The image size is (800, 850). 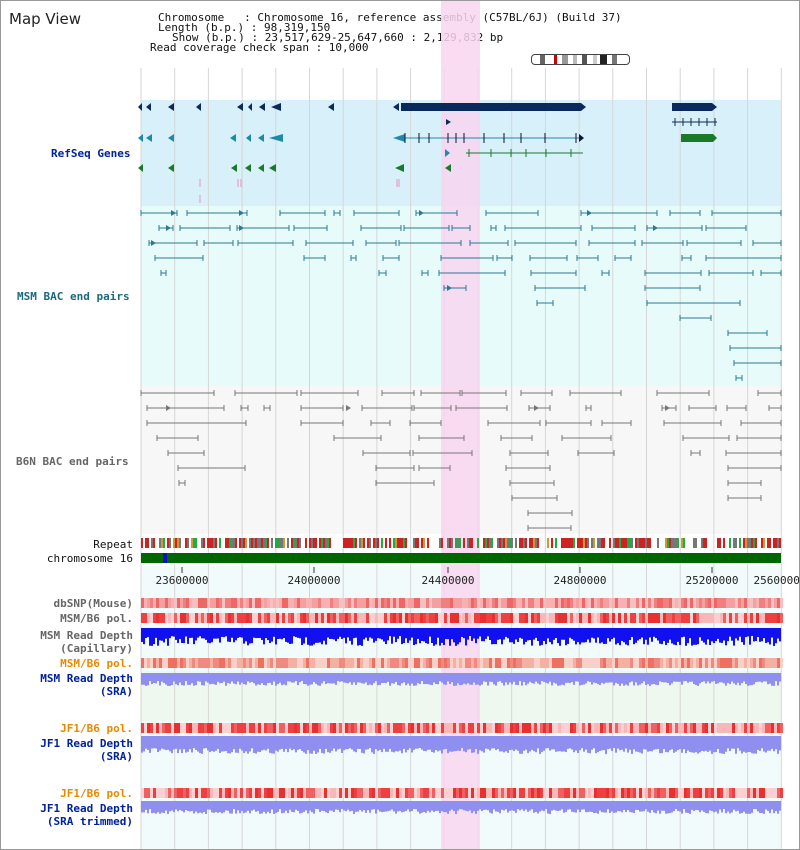 What do you see at coordinates (73, 296) in the screenshot?
I see `msm-bac-track-label: MSM BAC end pairs` at bounding box center [73, 296].